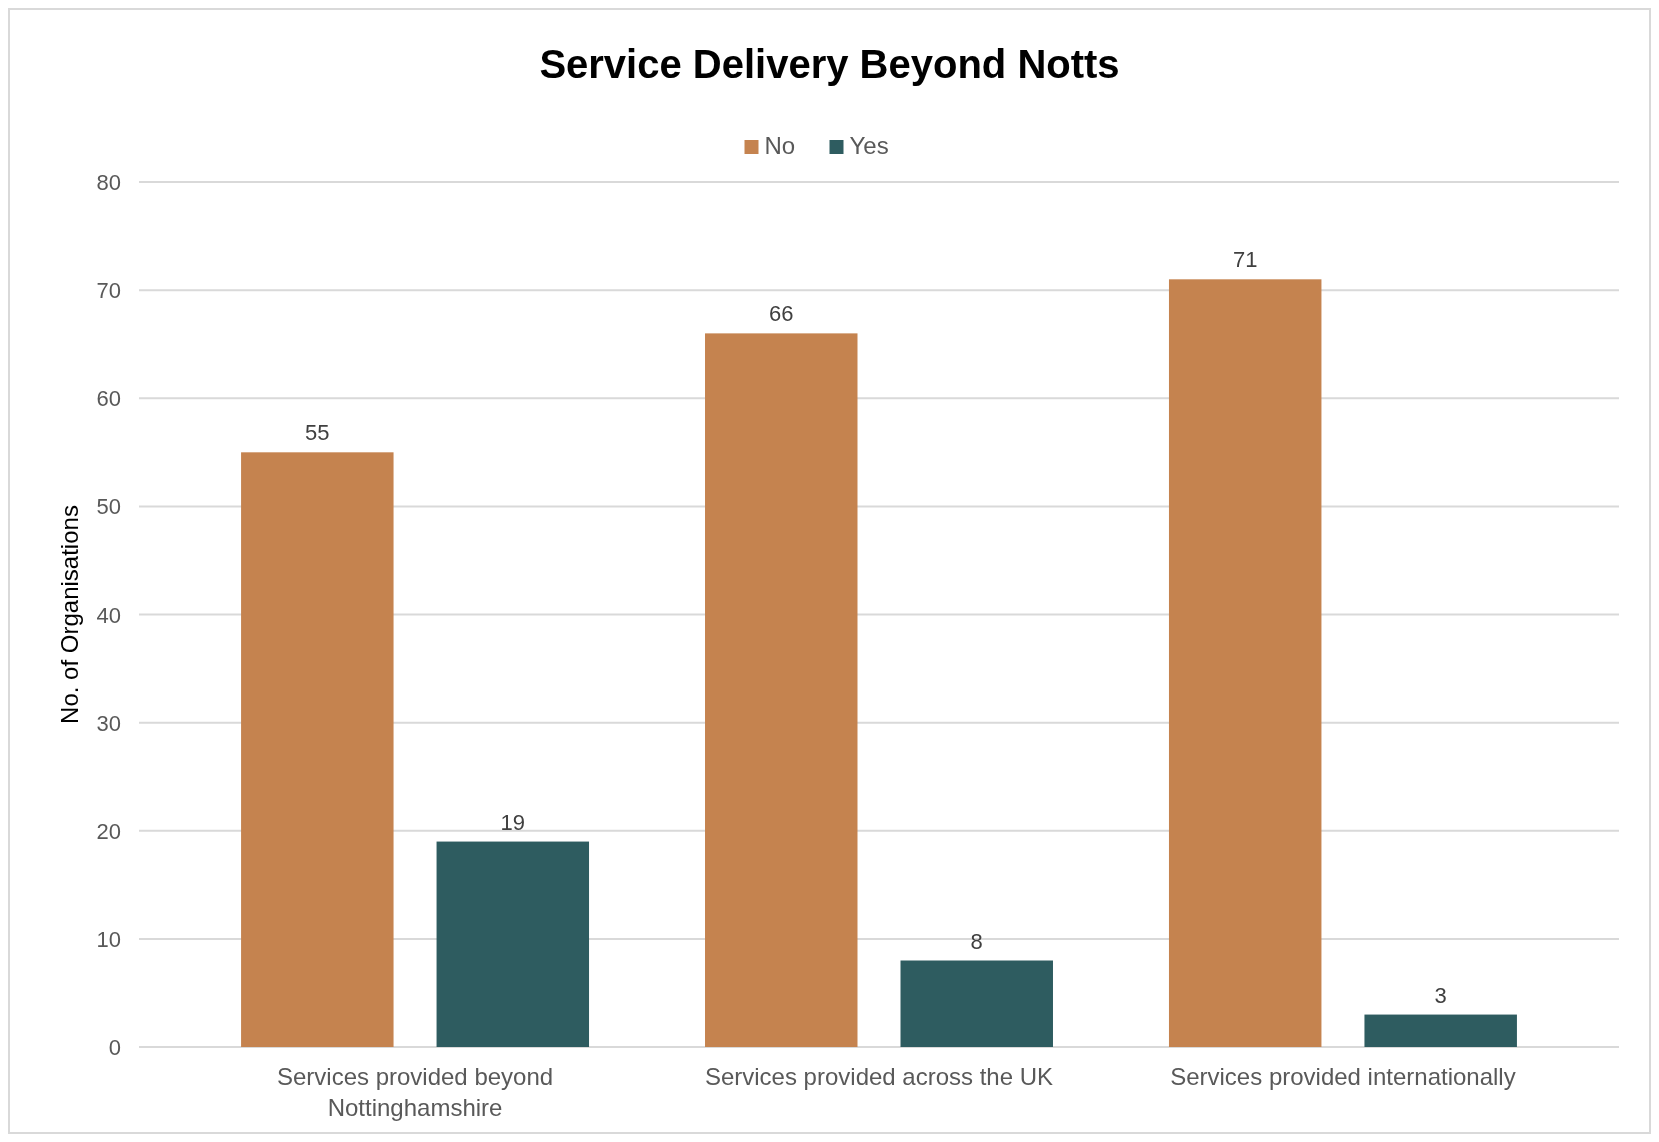 The image size is (1659, 1142). I want to click on y-tick-label: 50, so click(108, 507).